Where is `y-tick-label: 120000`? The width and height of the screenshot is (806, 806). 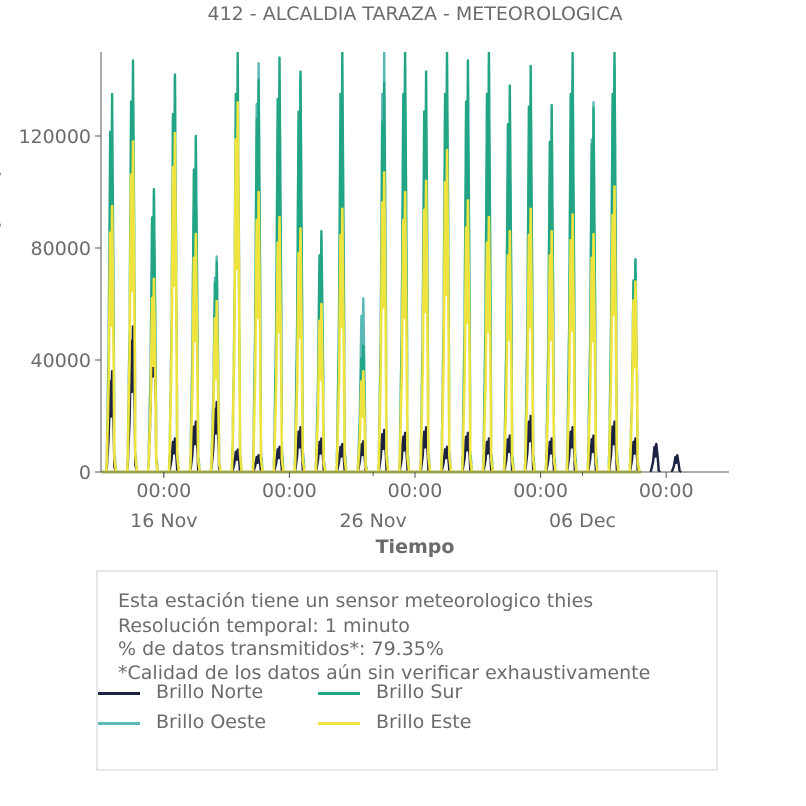
y-tick-label: 120000 is located at coordinates (54, 137).